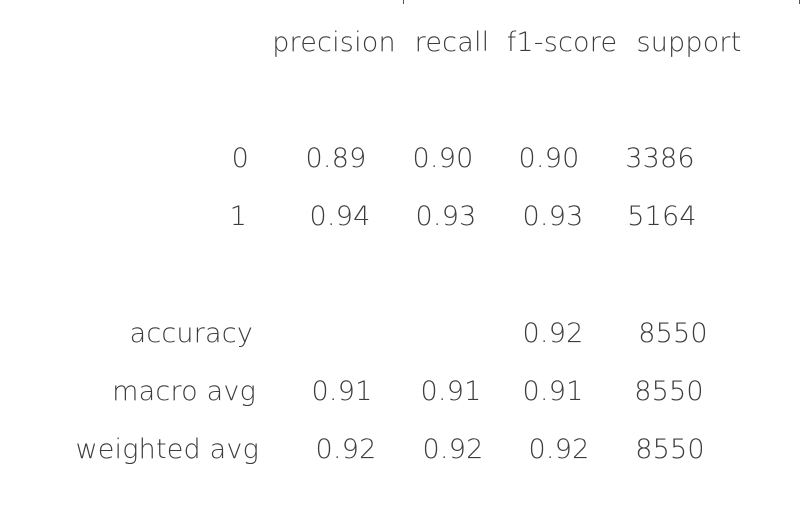 The image size is (802, 507). What do you see at coordinates (443, 158) in the screenshot?
I see `recall-0: 0.90` at bounding box center [443, 158].